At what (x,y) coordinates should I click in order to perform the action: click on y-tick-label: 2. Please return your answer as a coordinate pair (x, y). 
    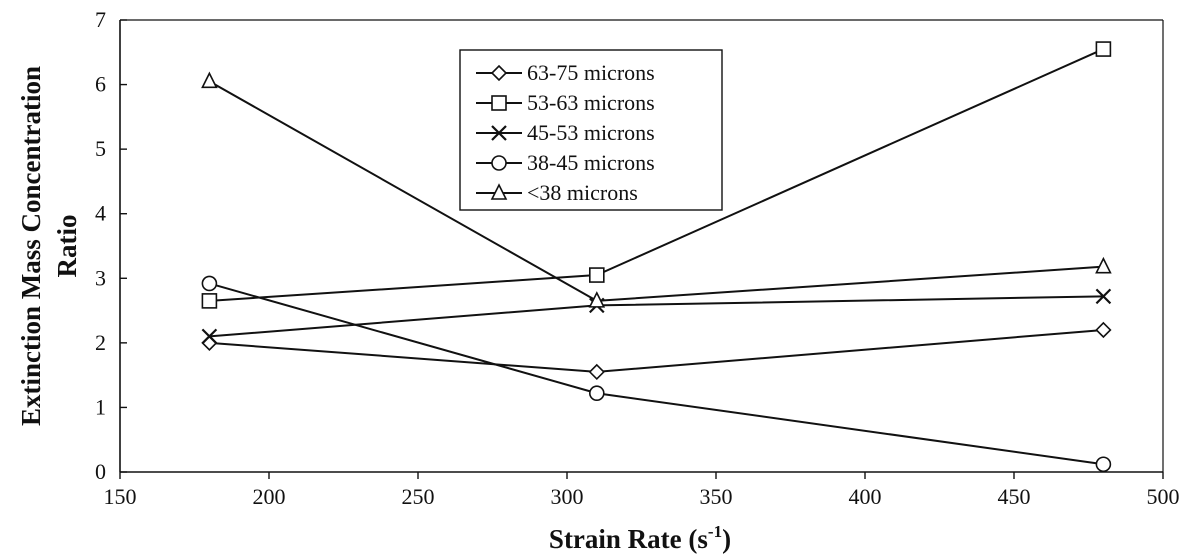
    Looking at the image, I should click on (100, 342).